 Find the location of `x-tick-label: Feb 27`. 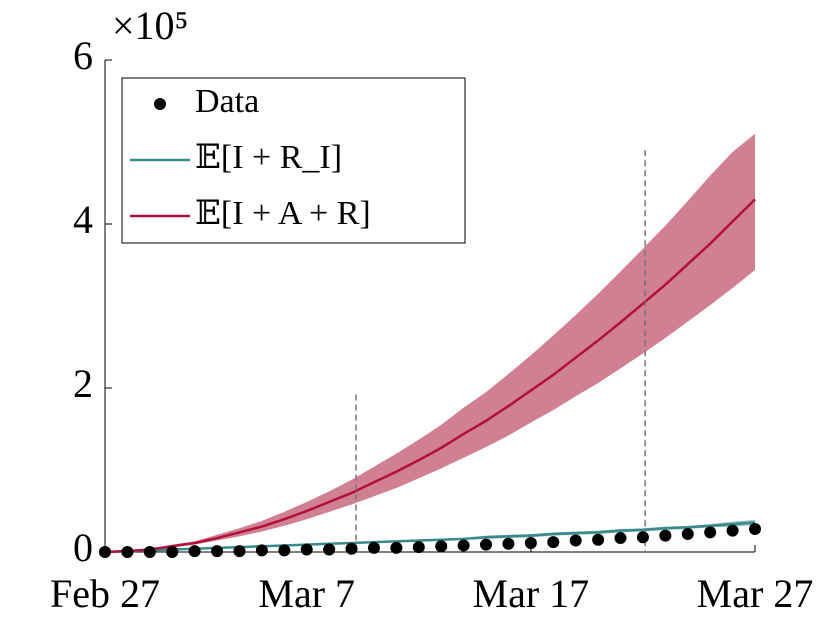

x-tick-label: Feb 27 is located at coordinates (105, 593).